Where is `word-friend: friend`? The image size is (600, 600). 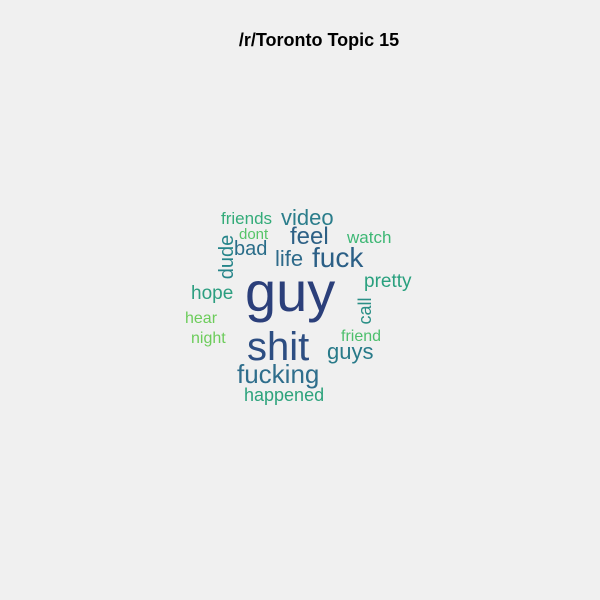 word-friend: friend is located at coordinates (361, 336).